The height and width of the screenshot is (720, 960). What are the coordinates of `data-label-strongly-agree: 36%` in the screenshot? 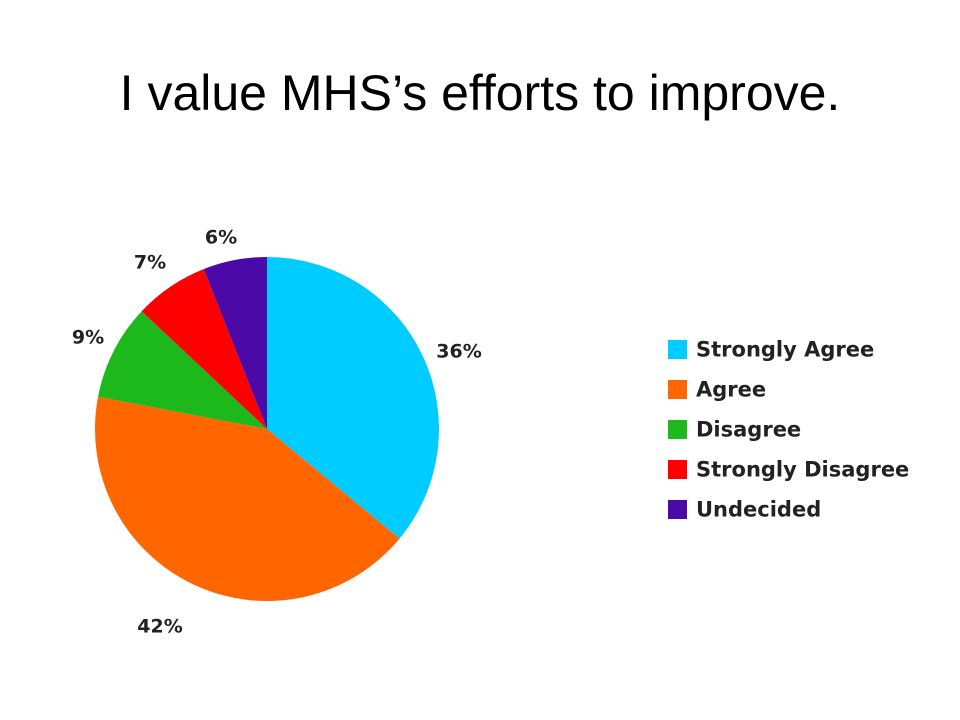 It's located at (458, 352).